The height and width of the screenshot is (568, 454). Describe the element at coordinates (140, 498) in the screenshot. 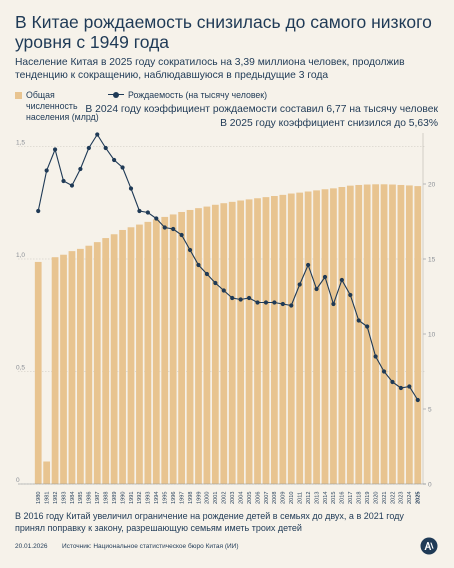

I see `x-tick-label: 1992` at that location.